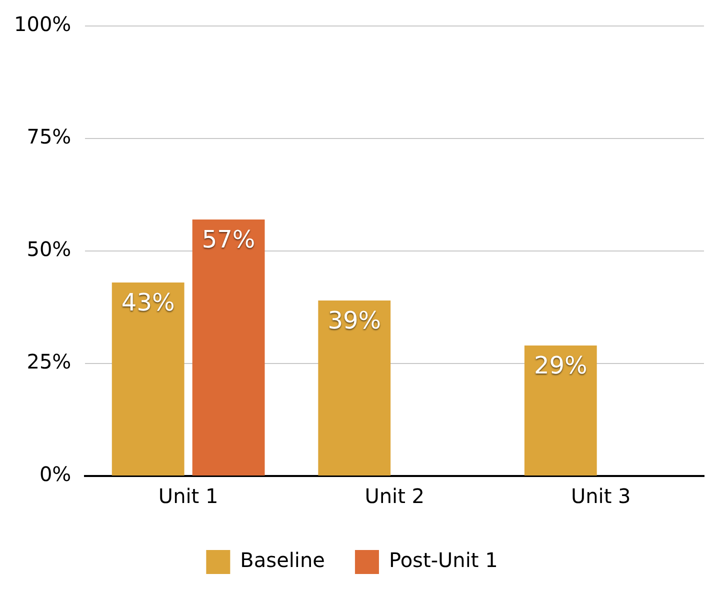 The height and width of the screenshot is (590, 712). What do you see at coordinates (443, 560) in the screenshot?
I see `legend-label: Post-Unit 1` at bounding box center [443, 560].